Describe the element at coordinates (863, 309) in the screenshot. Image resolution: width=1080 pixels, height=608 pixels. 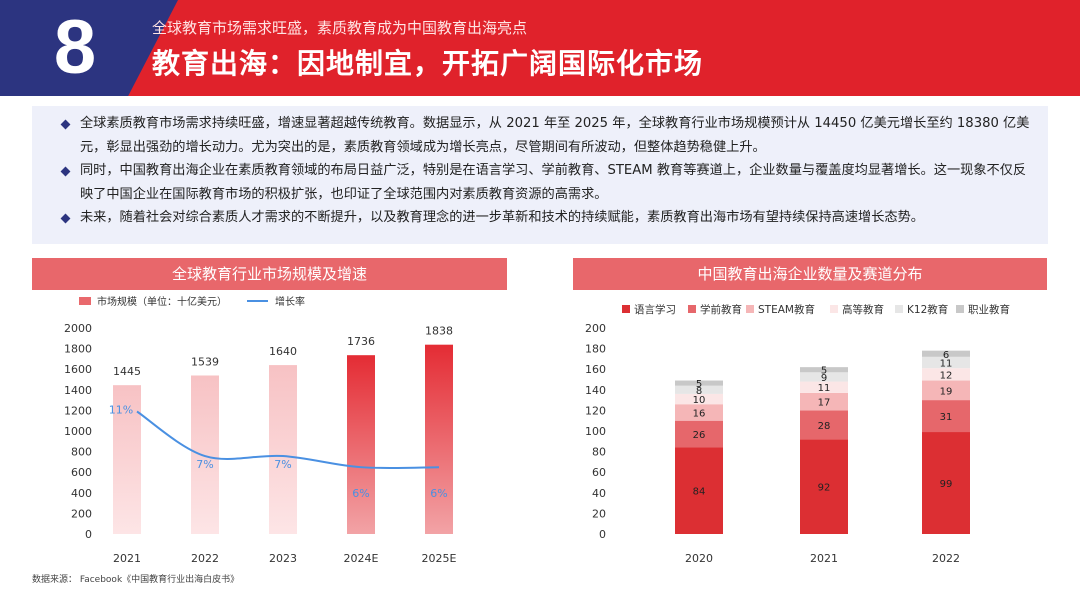
I see `legend-label: 高等教育` at that location.